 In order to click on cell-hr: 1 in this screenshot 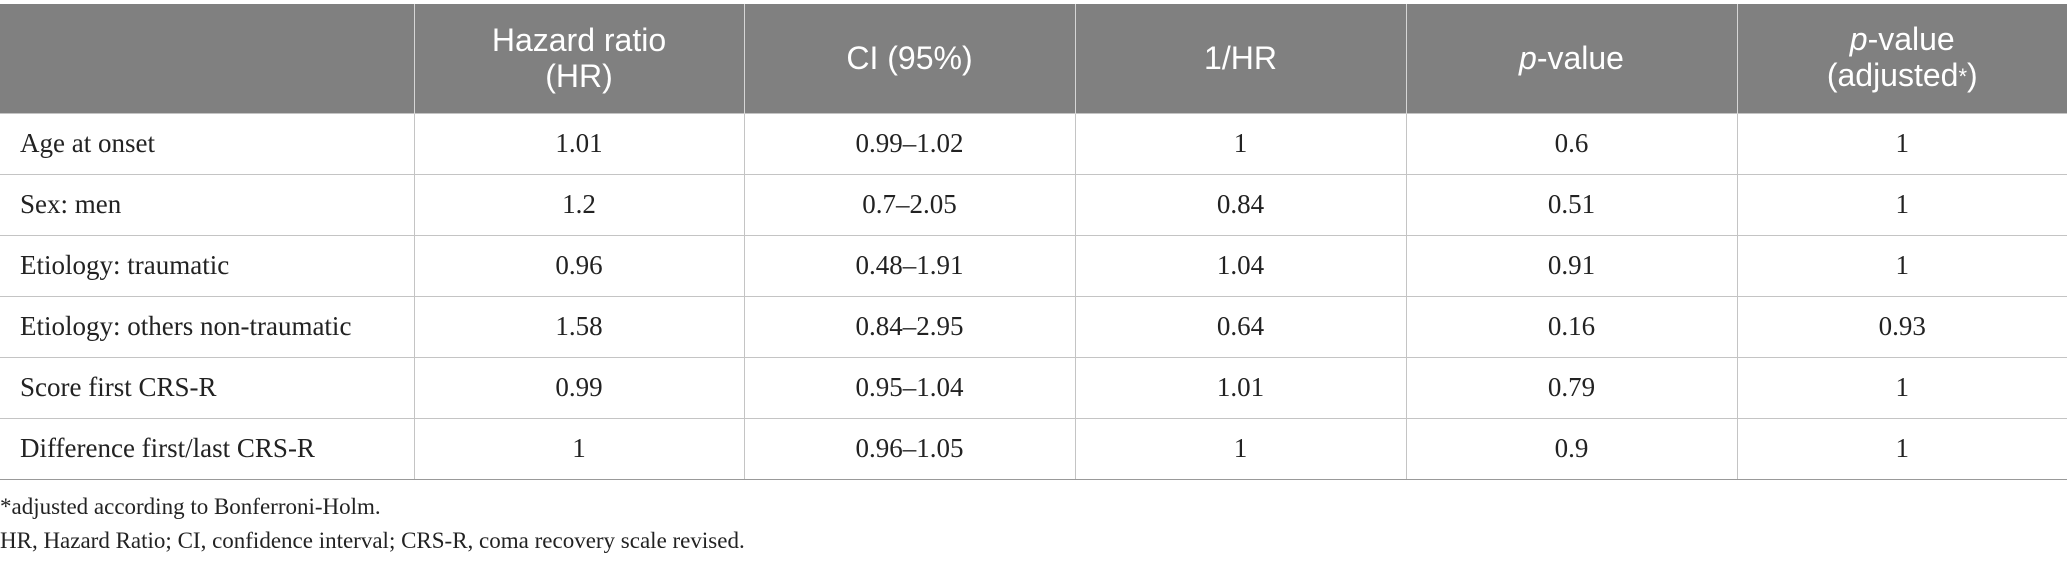, I will do `click(579, 448)`.